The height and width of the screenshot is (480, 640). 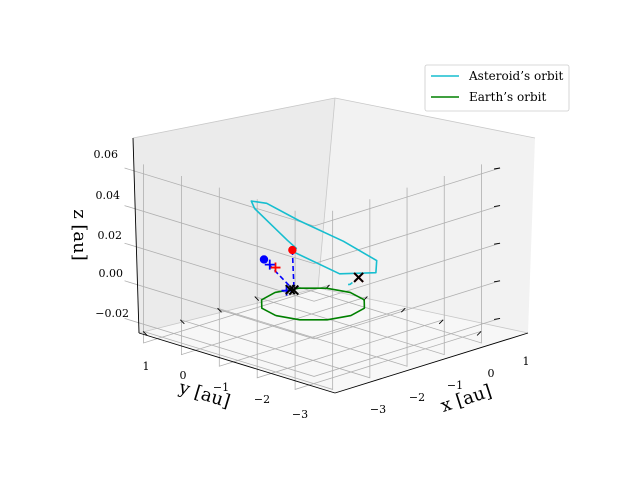 I want to click on y-tick-label: −3, so click(x=300, y=414).